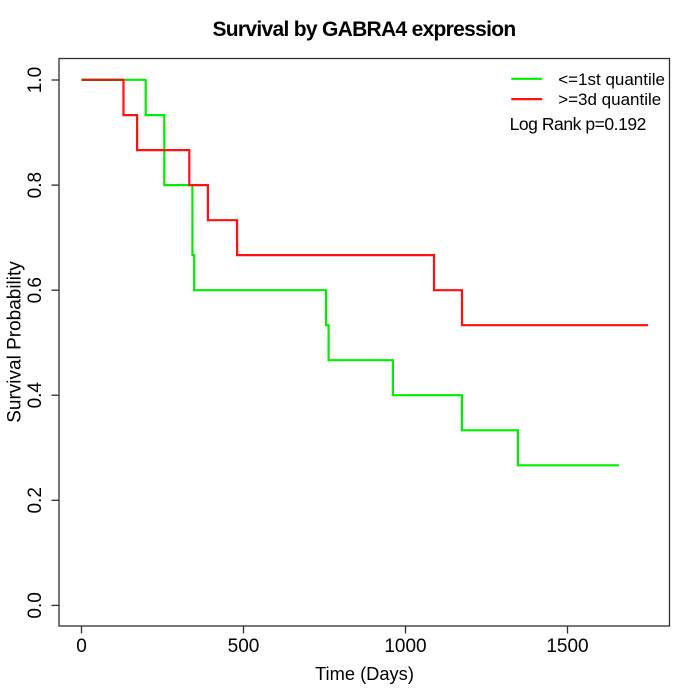 This screenshot has width=700, height=700. I want to click on svg-text: 1000, so click(405, 646).